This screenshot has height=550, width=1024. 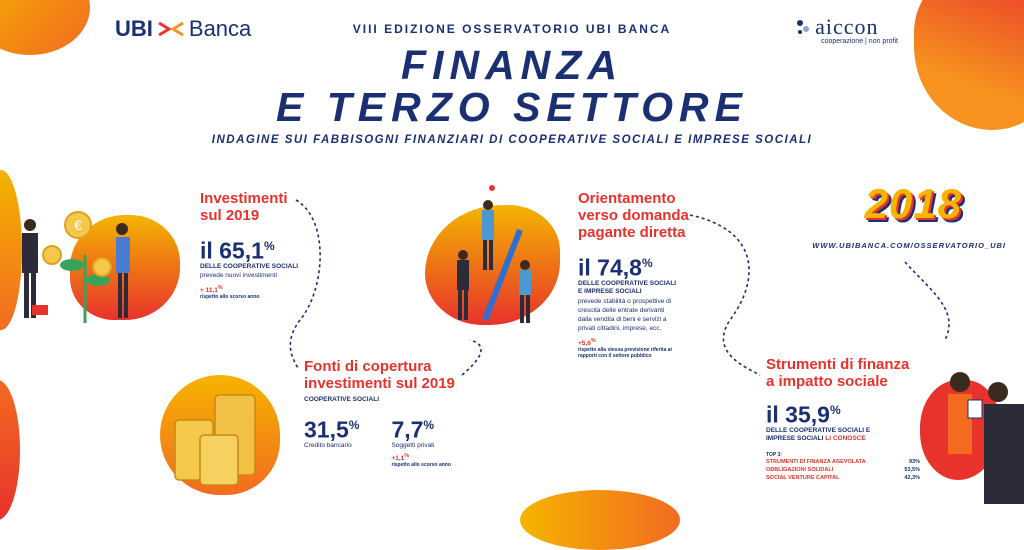 What do you see at coordinates (215, 440) in the screenshot?
I see `coin-stacks-icon` at bounding box center [215, 440].